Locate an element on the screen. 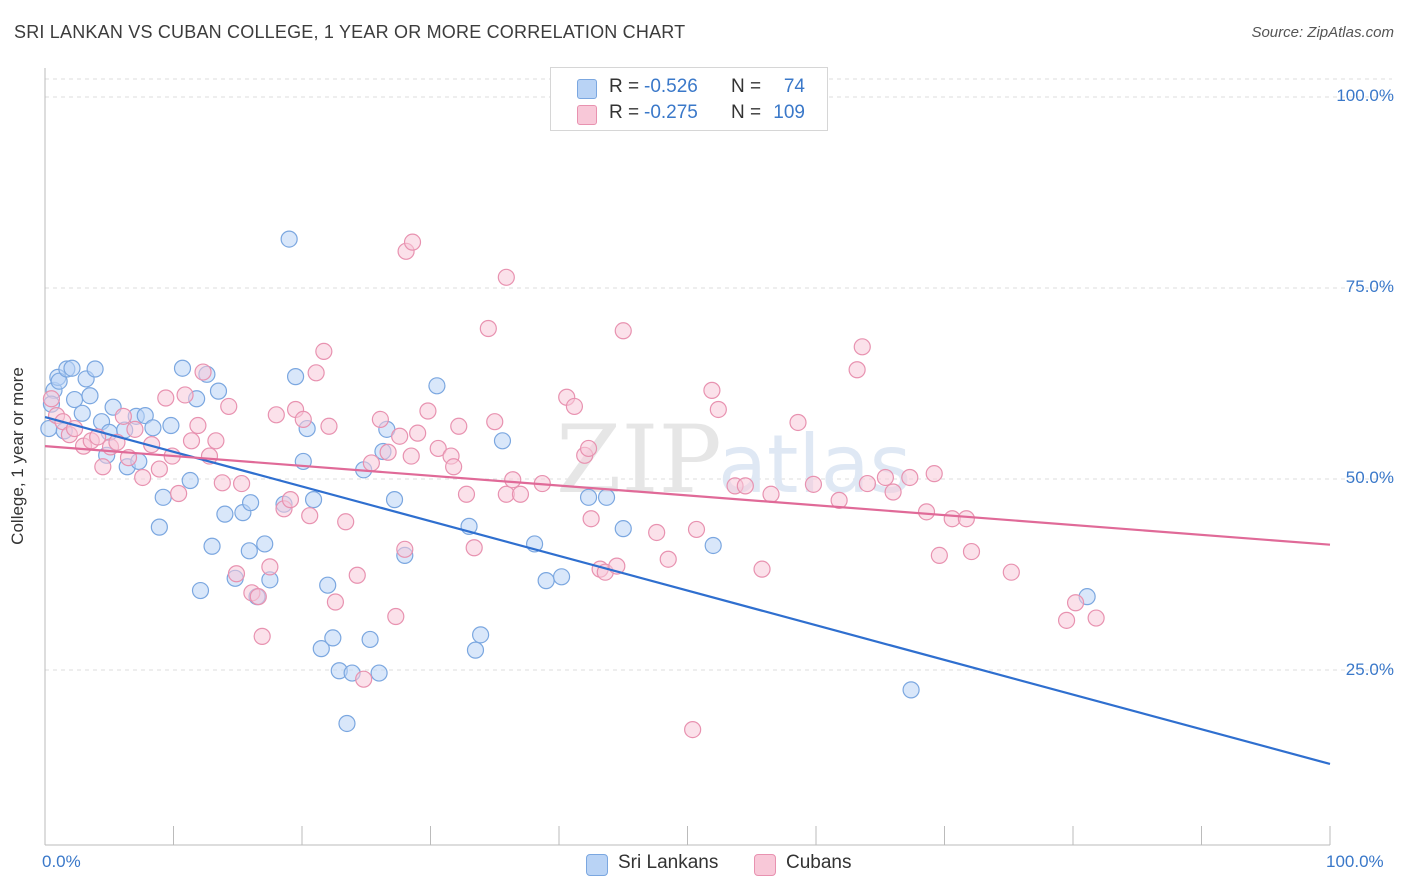  x-tick-0: 0.0% is located at coordinates (61, 861).